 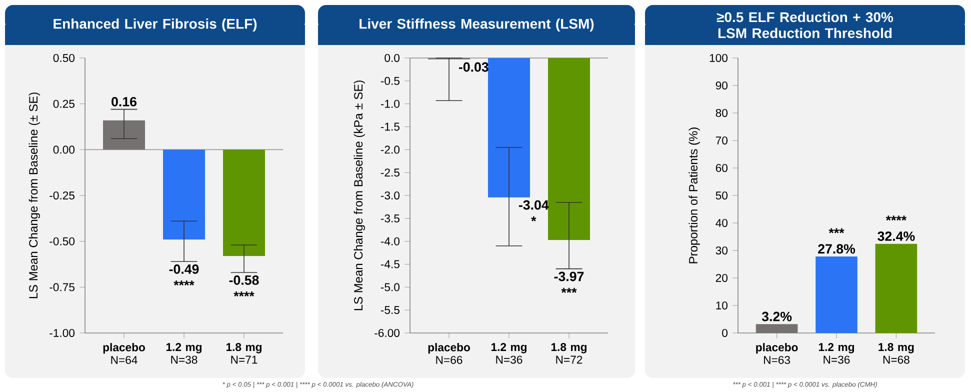 I want to click on y-tick-label: -3.0, so click(x=390, y=195).